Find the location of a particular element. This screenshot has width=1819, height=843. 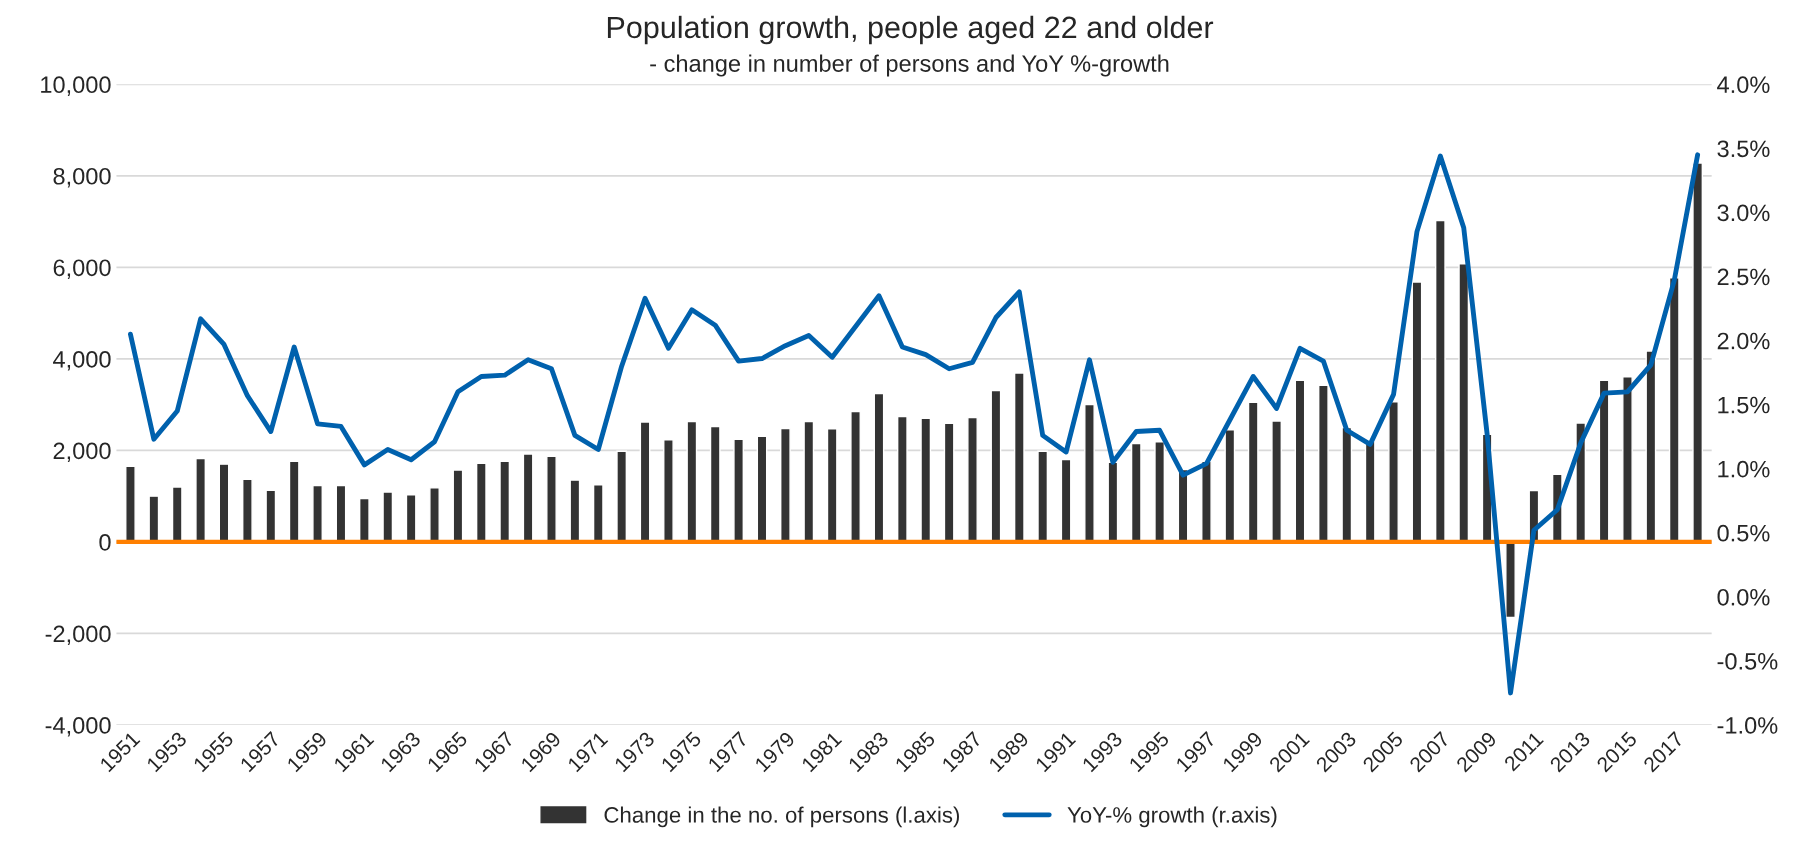

y2-tick-label: -0.5% is located at coordinates (1747, 661).